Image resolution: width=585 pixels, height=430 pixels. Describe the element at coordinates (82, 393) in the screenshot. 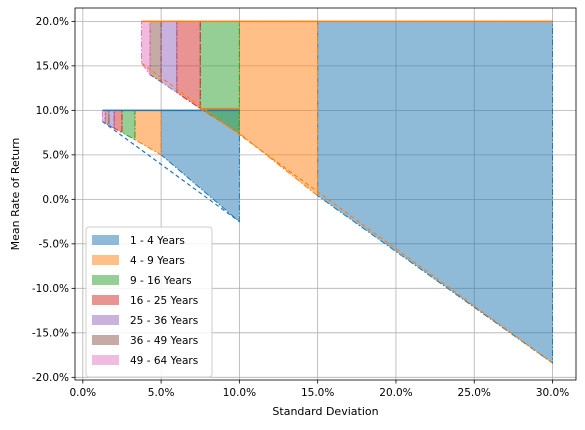

I see `x-tick-label: 0.0%` at that location.